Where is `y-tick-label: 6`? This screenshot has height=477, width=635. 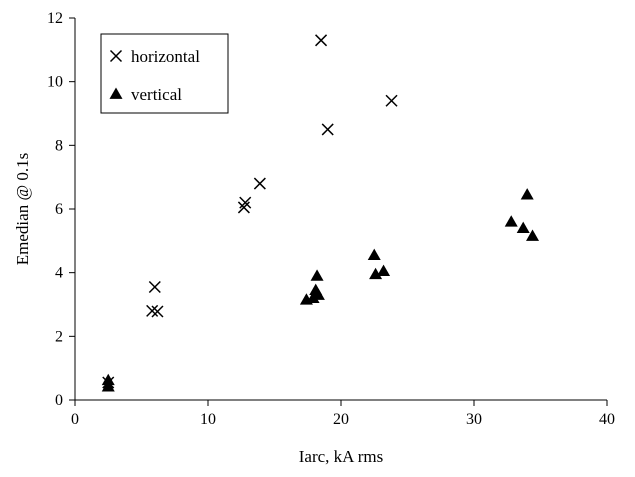
y-tick-label: 6 is located at coordinates (59, 209).